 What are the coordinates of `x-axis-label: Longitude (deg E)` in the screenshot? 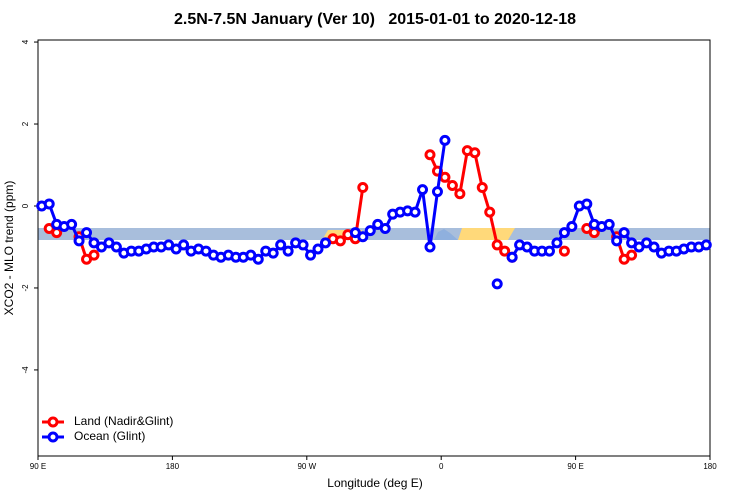 It's located at (374, 483).